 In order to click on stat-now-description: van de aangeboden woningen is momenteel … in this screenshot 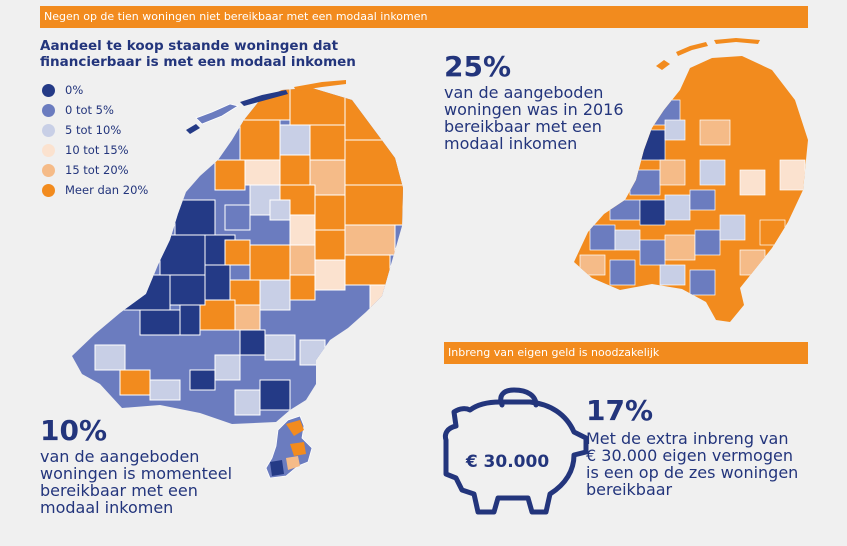, I will do `click(136, 482)`.